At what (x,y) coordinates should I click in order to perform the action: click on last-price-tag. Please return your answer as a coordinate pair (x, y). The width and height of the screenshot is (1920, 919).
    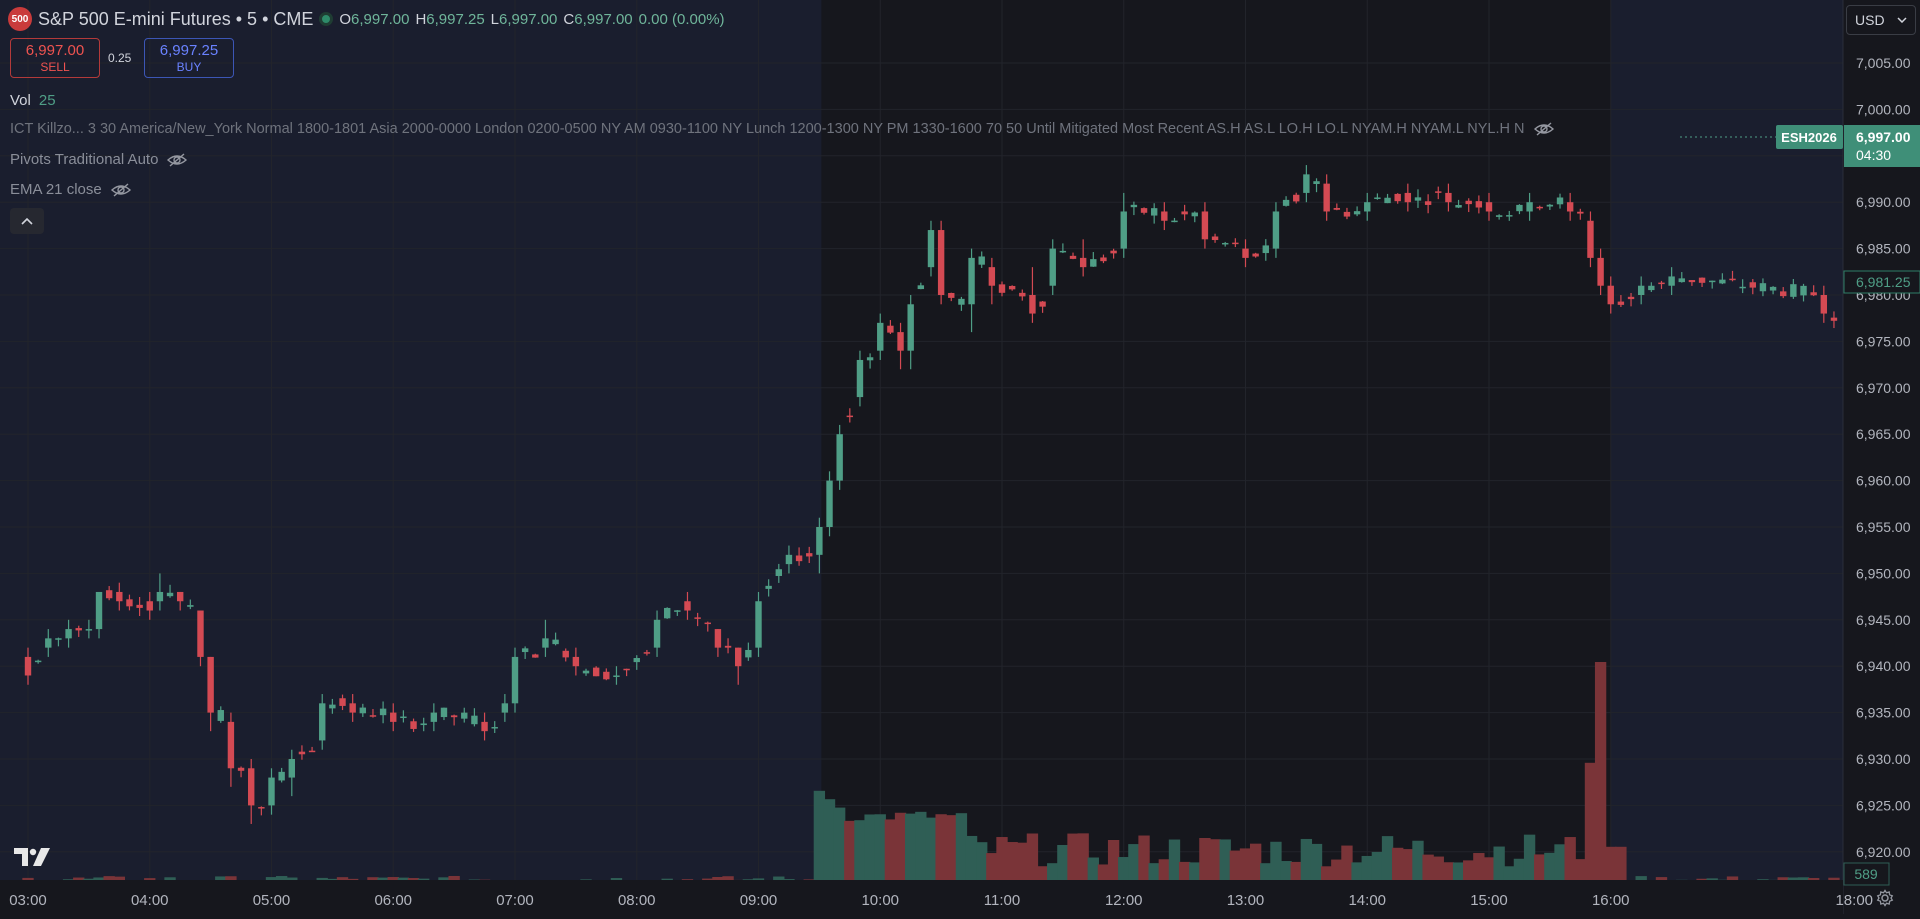
    Looking at the image, I should click on (1882, 146).